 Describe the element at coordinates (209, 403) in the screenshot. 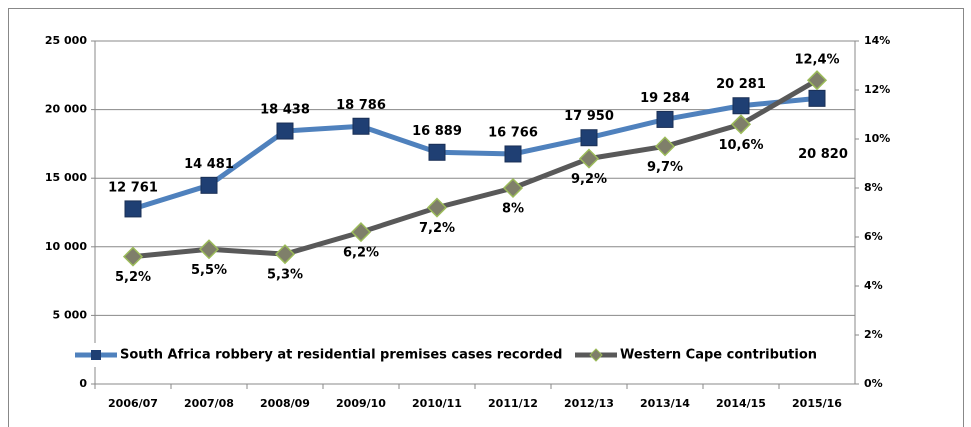

I see `x-tick-label: 2007/08` at that location.